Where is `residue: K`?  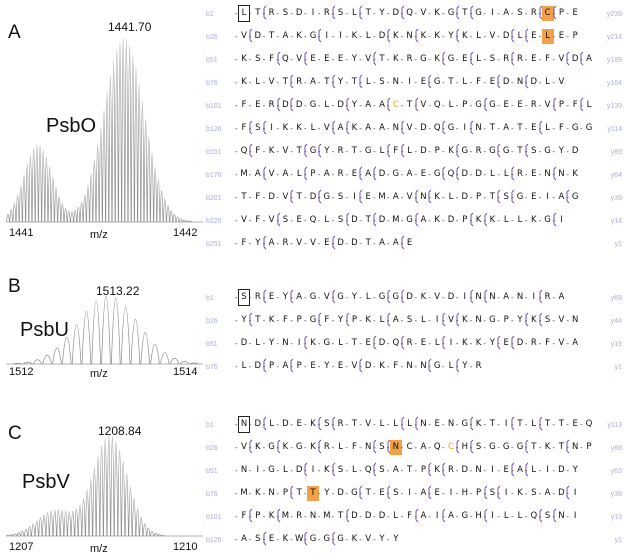
residue: K is located at coordinates (520, 493).